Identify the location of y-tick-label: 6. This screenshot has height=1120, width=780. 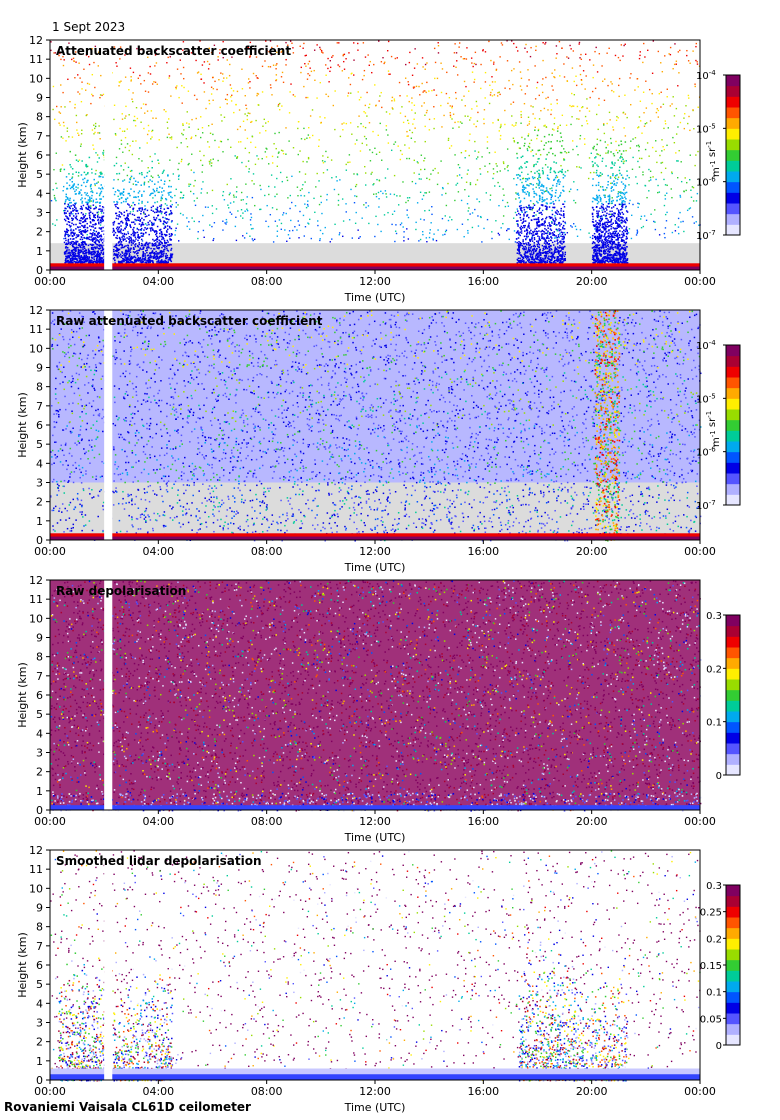
(39, 425).